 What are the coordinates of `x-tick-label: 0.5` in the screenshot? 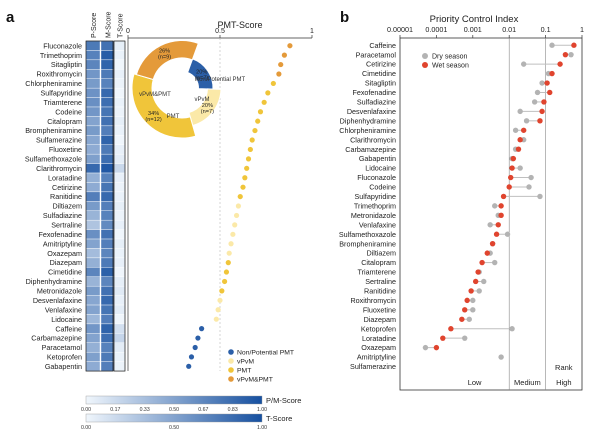 It's located at (220, 31).